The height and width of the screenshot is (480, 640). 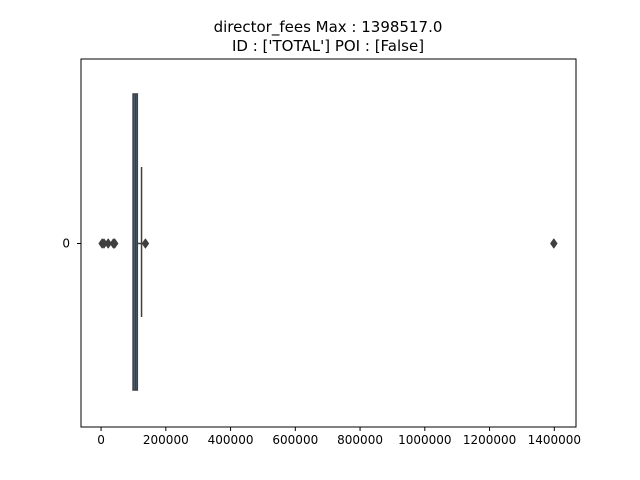 I want to click on y-tick-label-0: 0, so click(x=66, y=244).